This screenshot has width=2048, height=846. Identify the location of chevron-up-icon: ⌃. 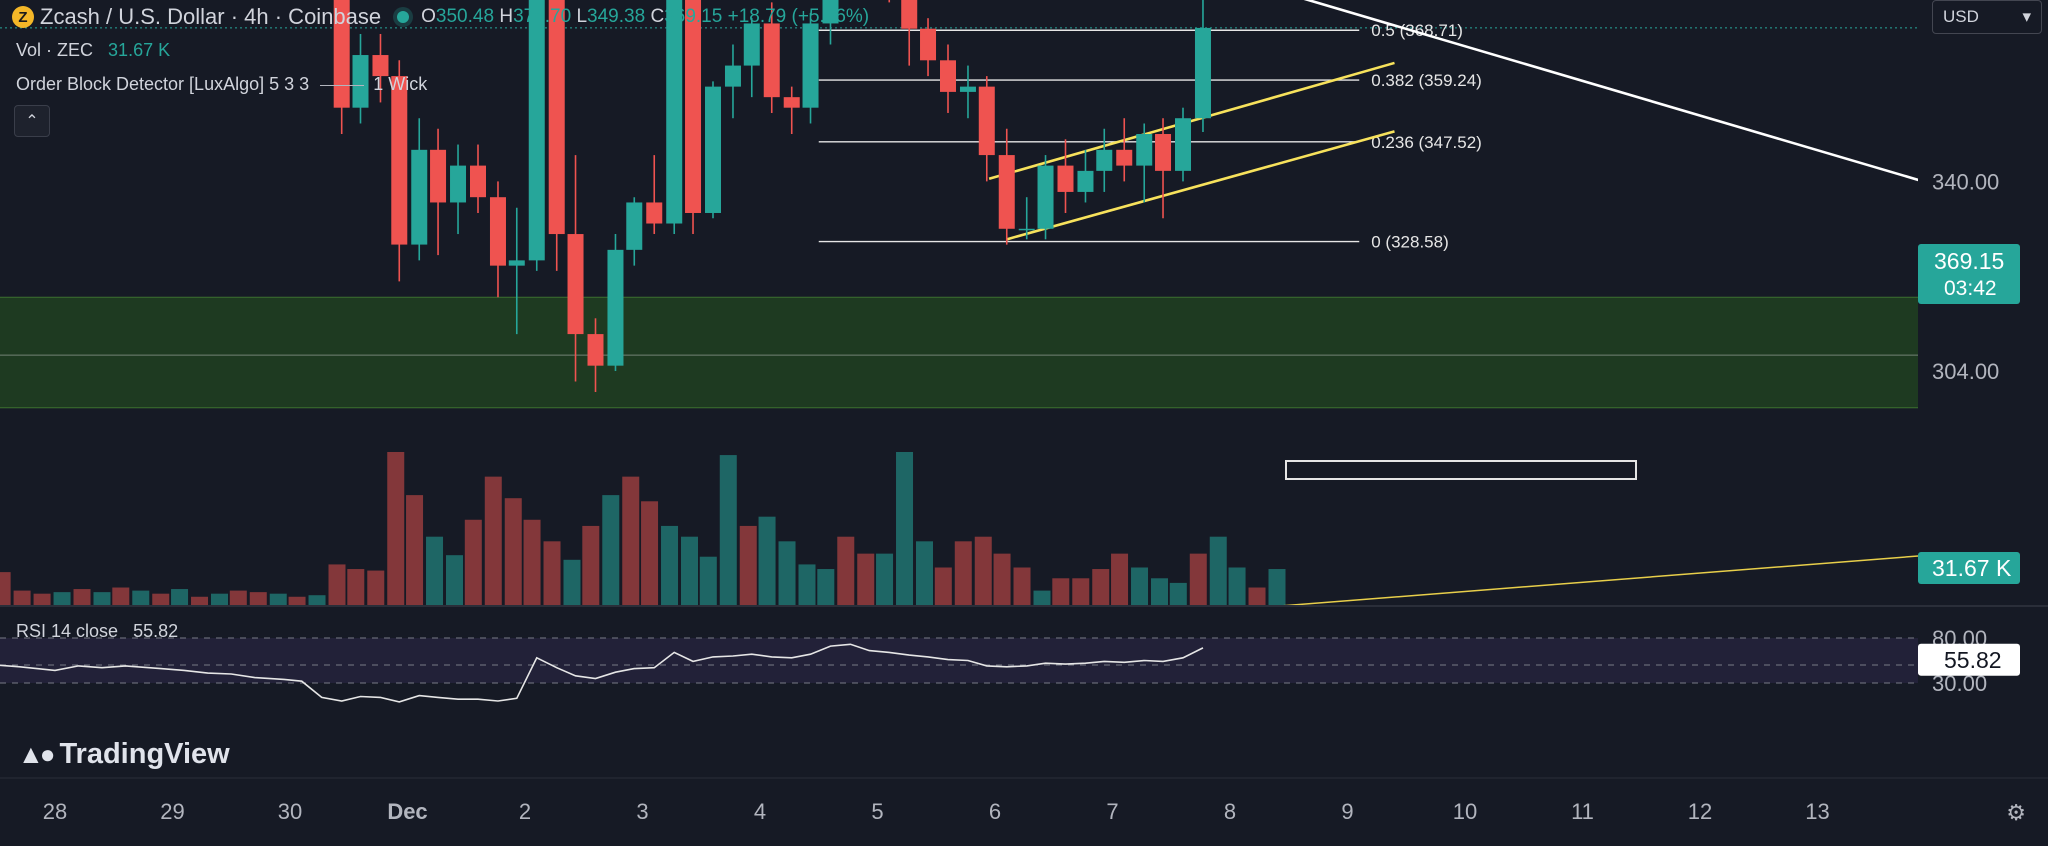
(32, 121).